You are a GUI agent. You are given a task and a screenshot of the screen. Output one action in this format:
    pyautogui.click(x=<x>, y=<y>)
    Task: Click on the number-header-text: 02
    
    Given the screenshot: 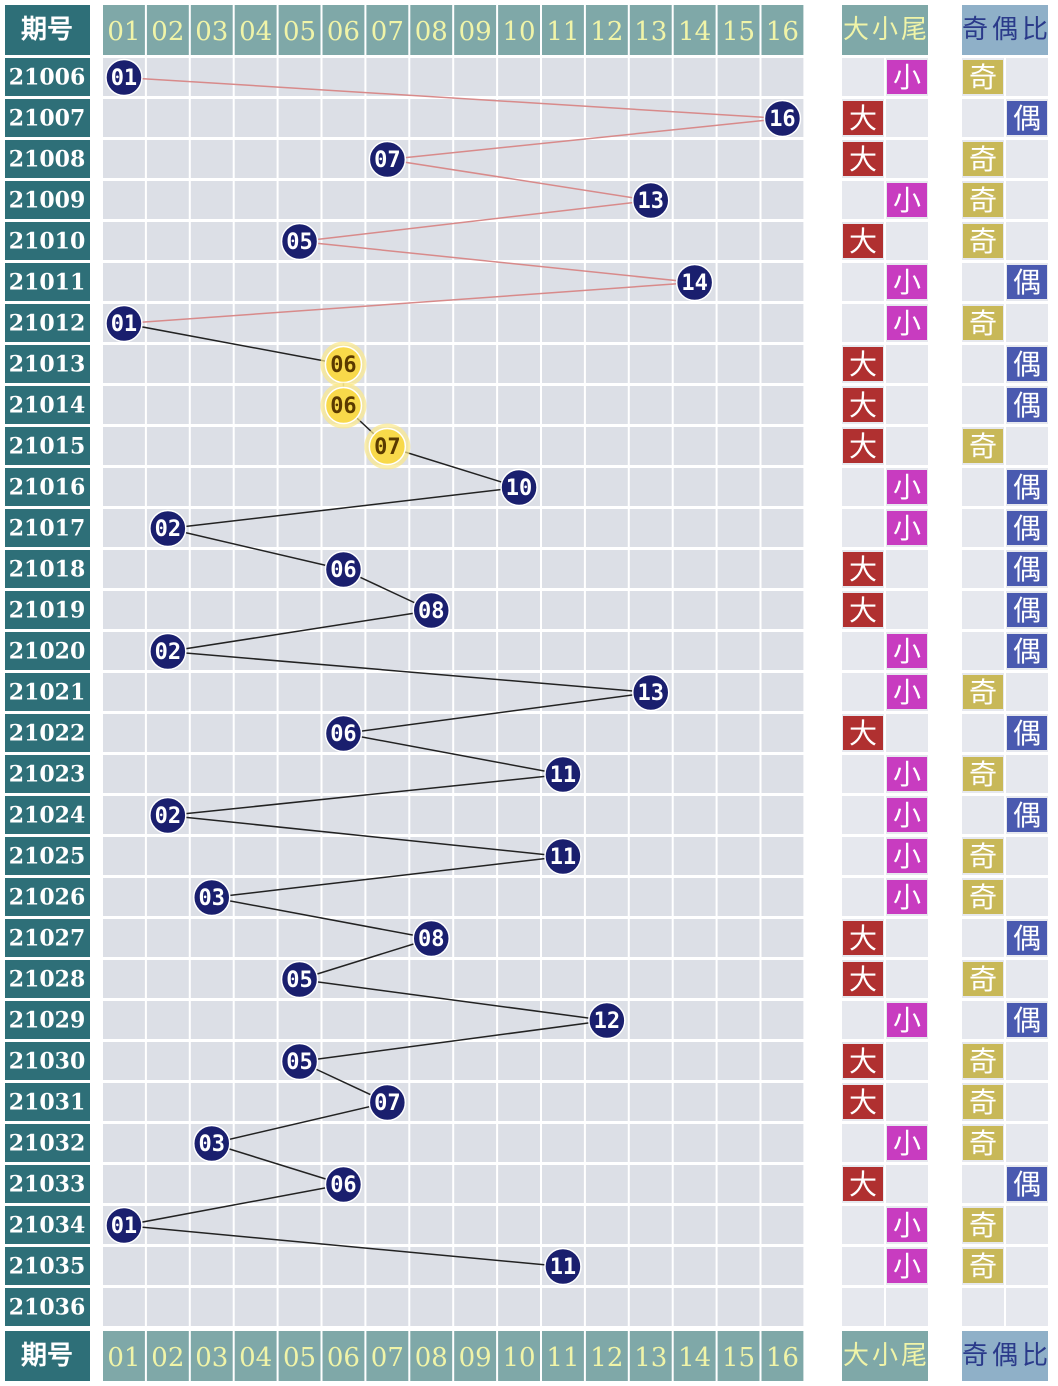 What is the action you would take?
    pyautogui.click(x=167, y=1358)
    